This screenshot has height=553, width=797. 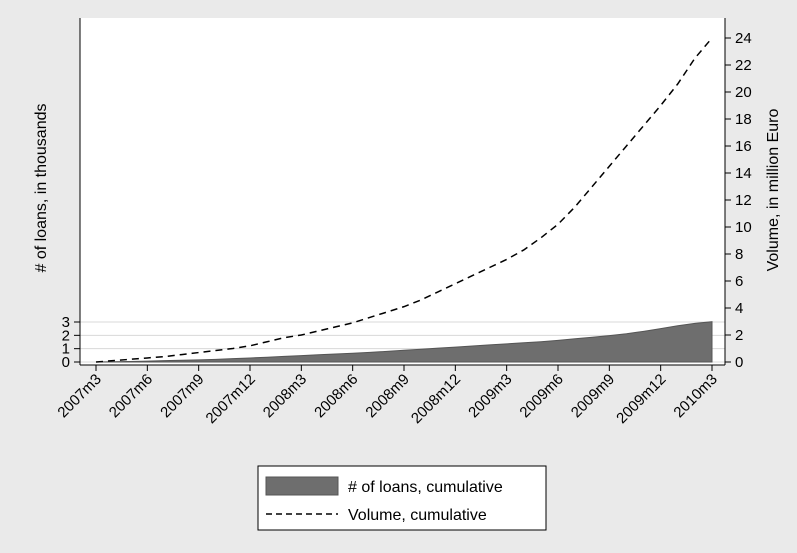 I want to click on legend-swatch-loans, so click(x=302, y=486).